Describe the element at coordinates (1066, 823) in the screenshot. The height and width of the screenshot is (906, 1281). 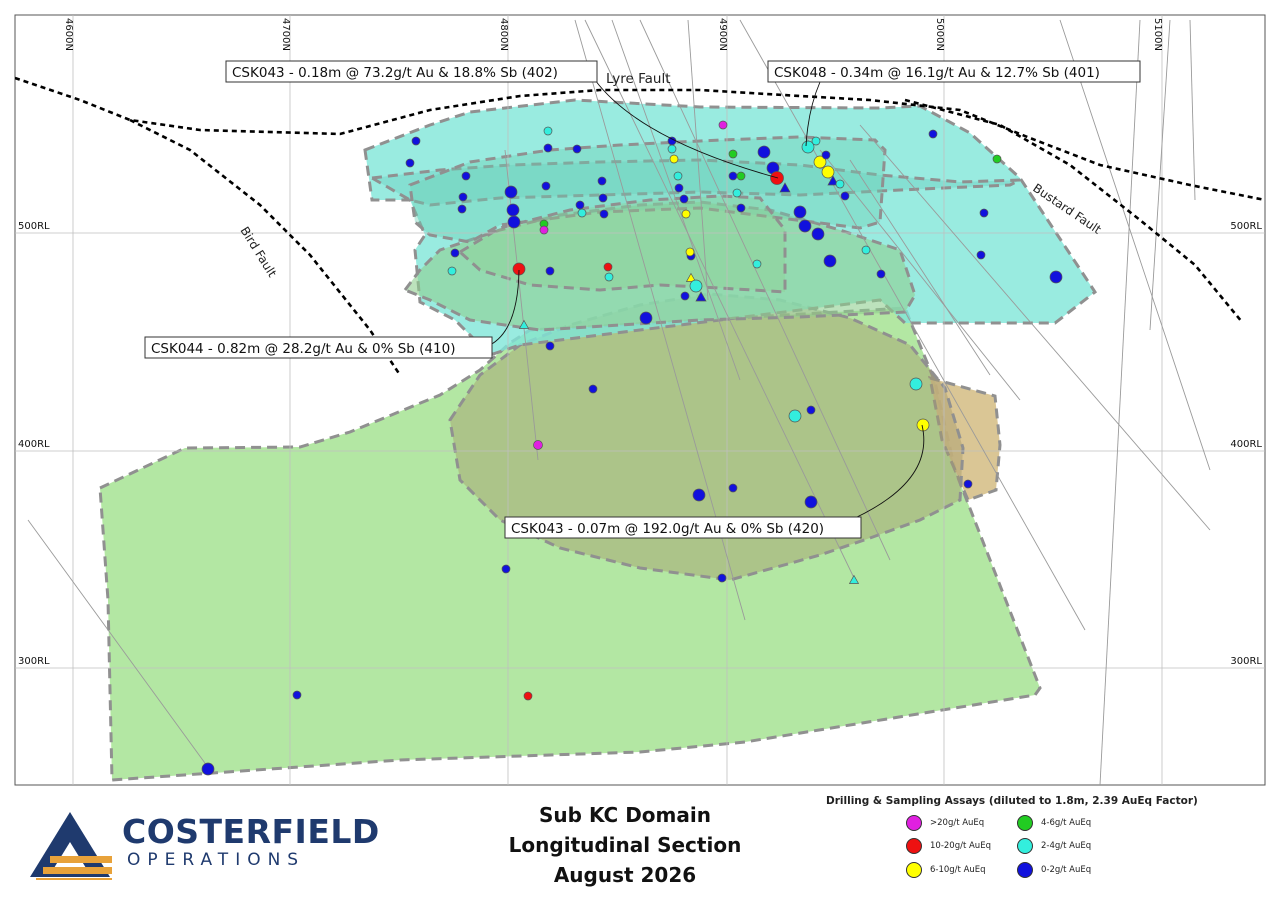
I see `legend-label: 4-6g/t AuEq` at that location.